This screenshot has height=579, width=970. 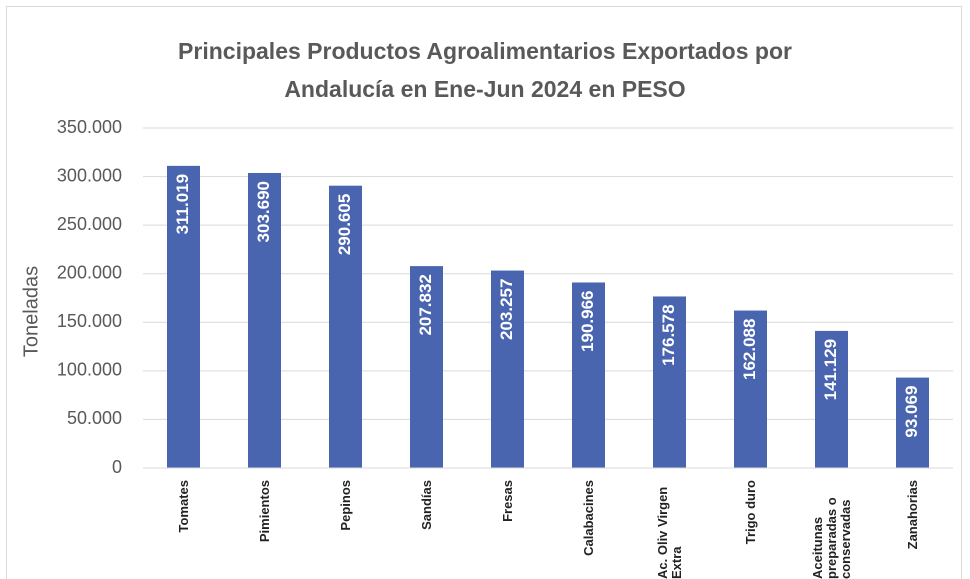 I want to click on y-tick-label: 100.000, so click(x=89, y=370).